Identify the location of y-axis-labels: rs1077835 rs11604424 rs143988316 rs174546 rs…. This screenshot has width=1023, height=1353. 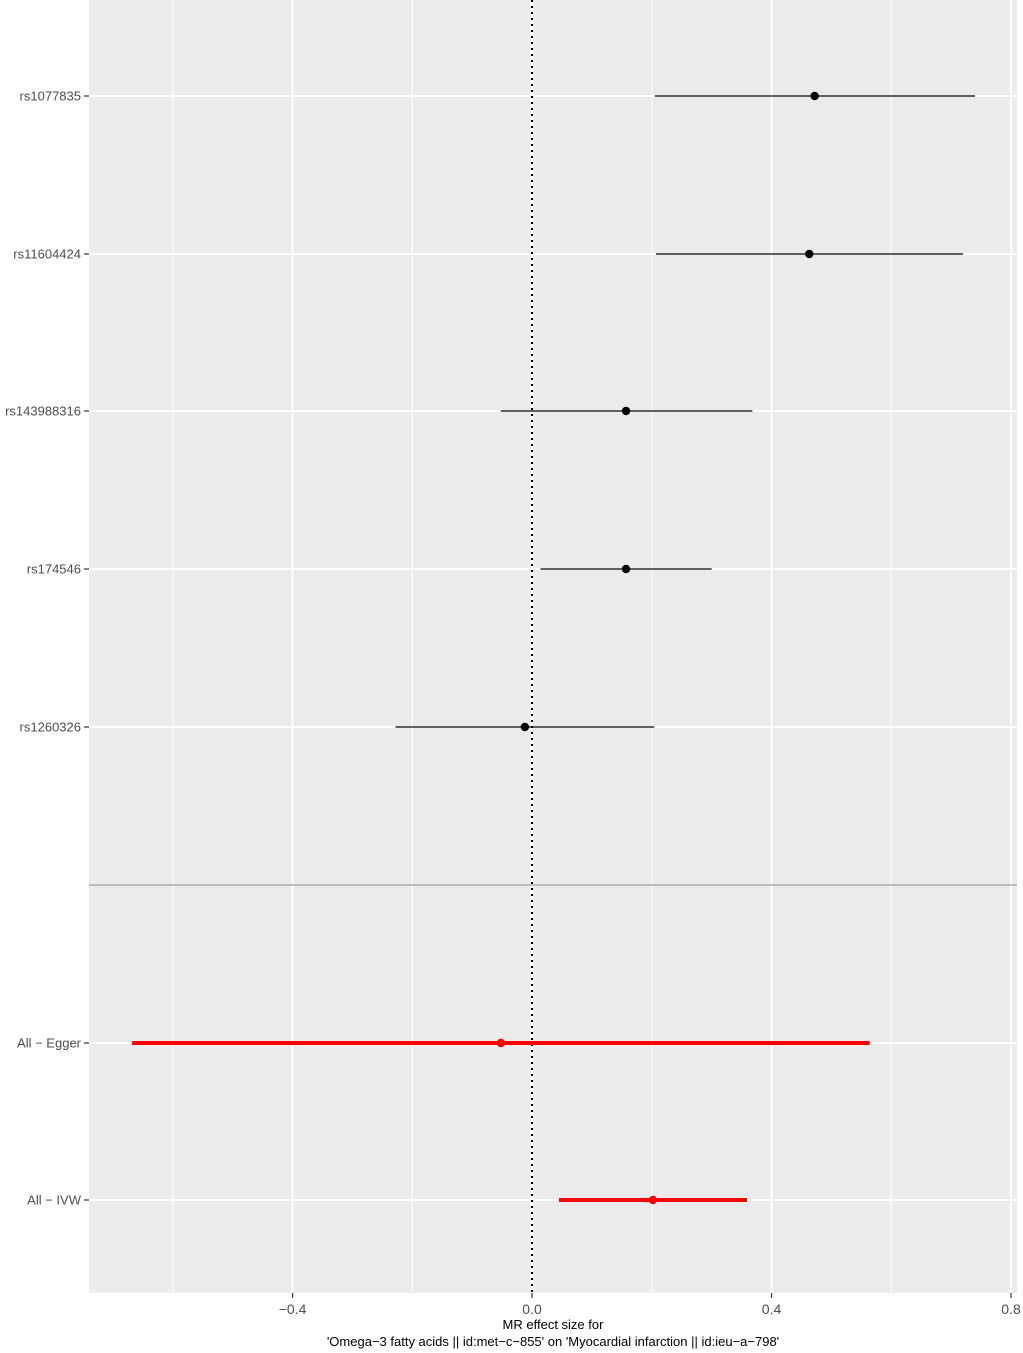
(47, 648).